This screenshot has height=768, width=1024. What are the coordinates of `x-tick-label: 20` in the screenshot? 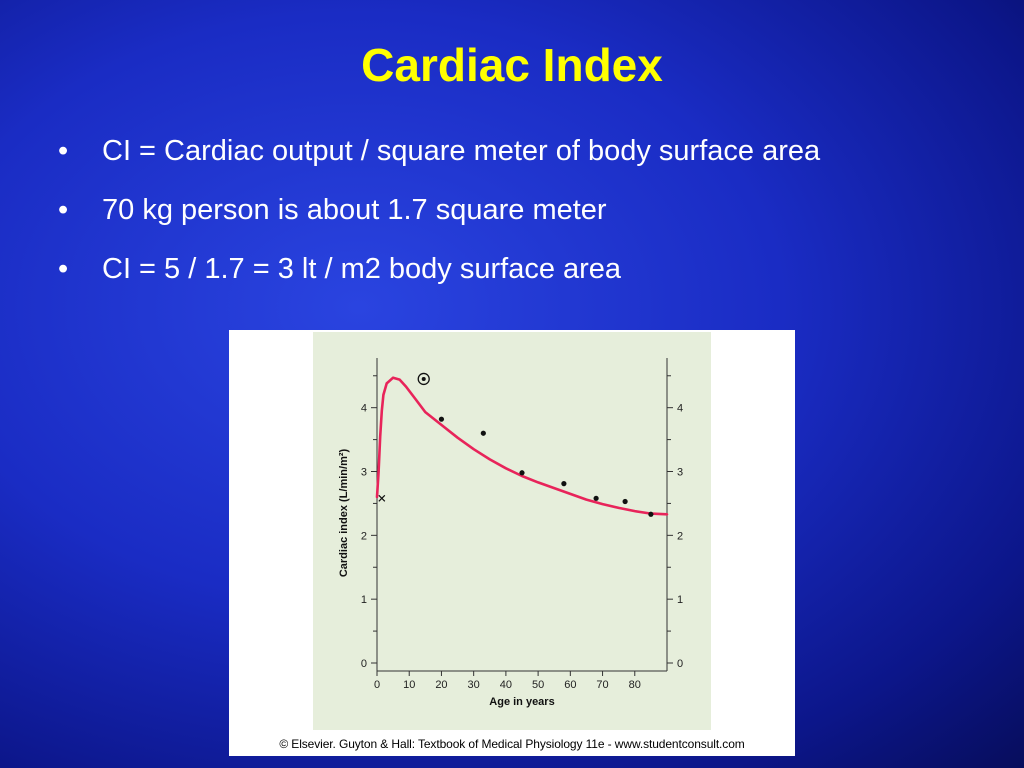 It's located at (441, 685).